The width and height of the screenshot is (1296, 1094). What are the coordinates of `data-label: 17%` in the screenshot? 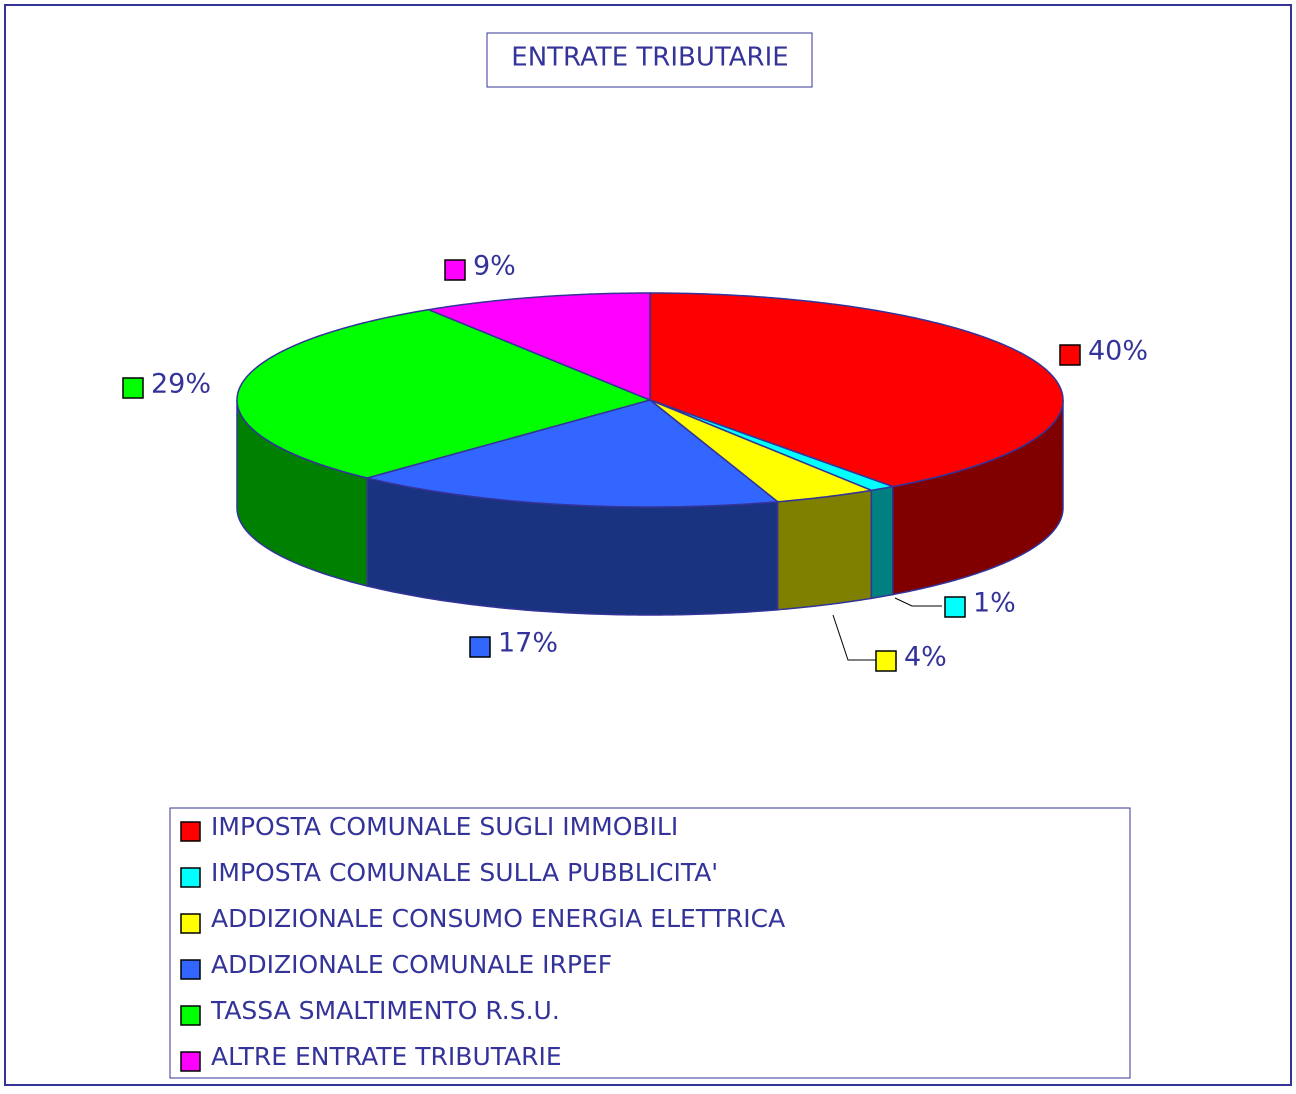 It's located at (528, 643).